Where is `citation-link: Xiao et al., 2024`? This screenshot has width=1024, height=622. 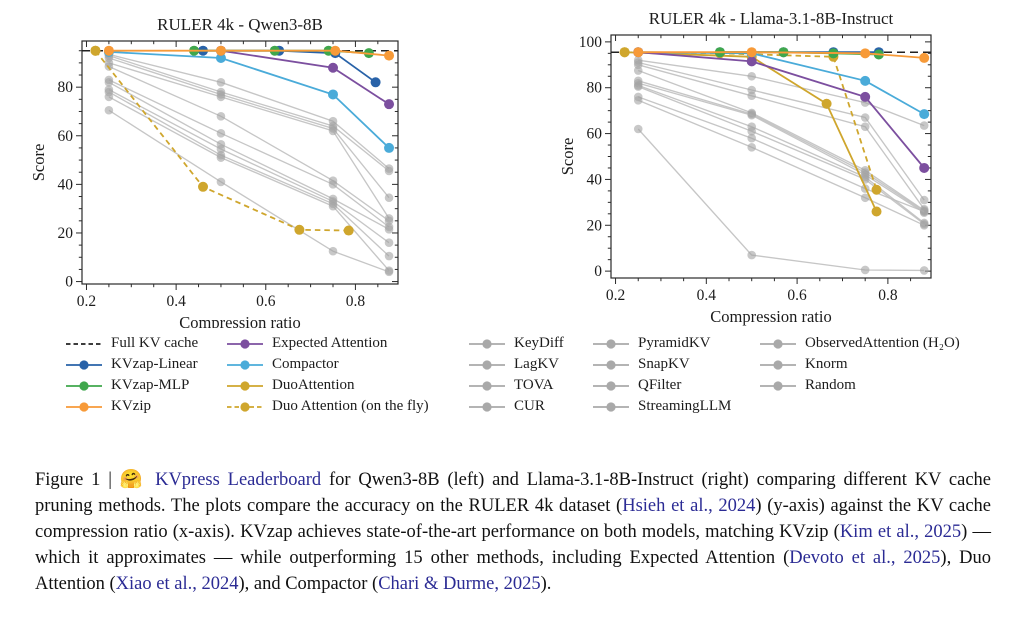
citation-link: Xiao et al., 2024 is located at coordinates (177, 583).